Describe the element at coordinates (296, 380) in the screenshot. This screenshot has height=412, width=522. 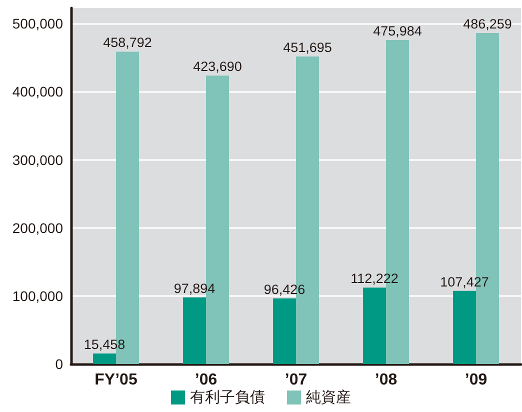
I see `x-tick-label: ’07` at that location.